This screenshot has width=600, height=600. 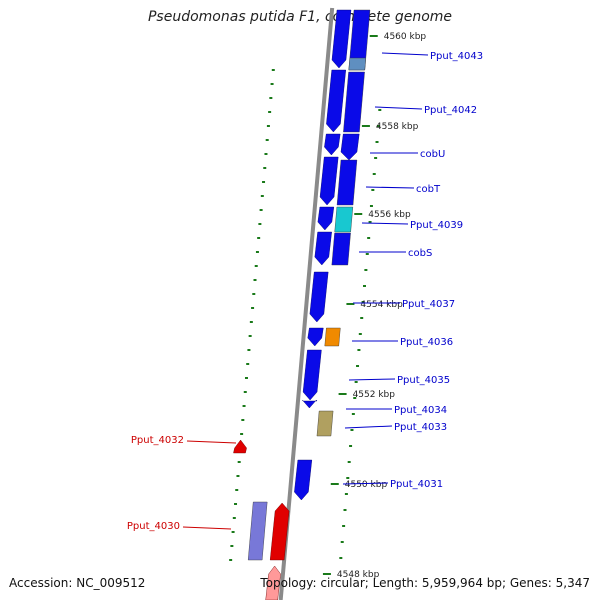 What do you see at coordinates (456, 56) in the screenshot?
I see `gene-label: Pput_4043` at bounding box center [456, 56].